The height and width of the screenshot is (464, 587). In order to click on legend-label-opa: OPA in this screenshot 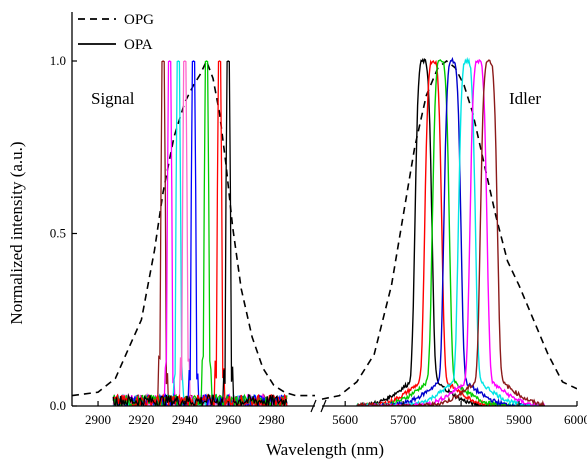, I will do `click(138, 45)`.